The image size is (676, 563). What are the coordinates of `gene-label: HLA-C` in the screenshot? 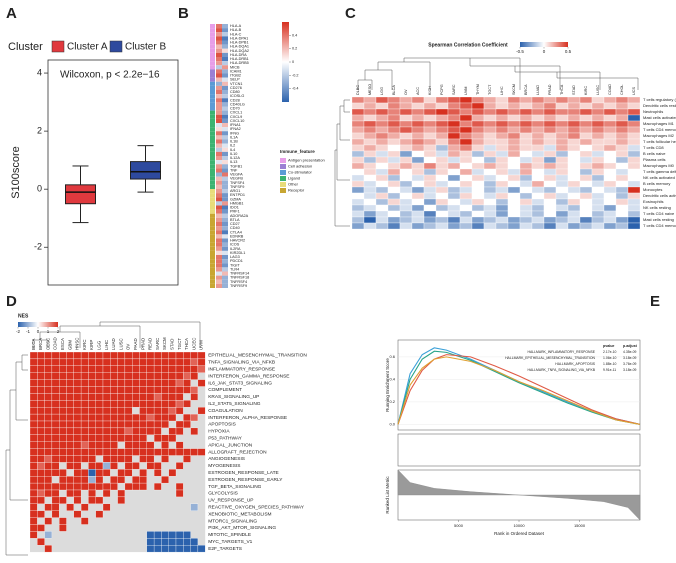 It's located at (236, 34).